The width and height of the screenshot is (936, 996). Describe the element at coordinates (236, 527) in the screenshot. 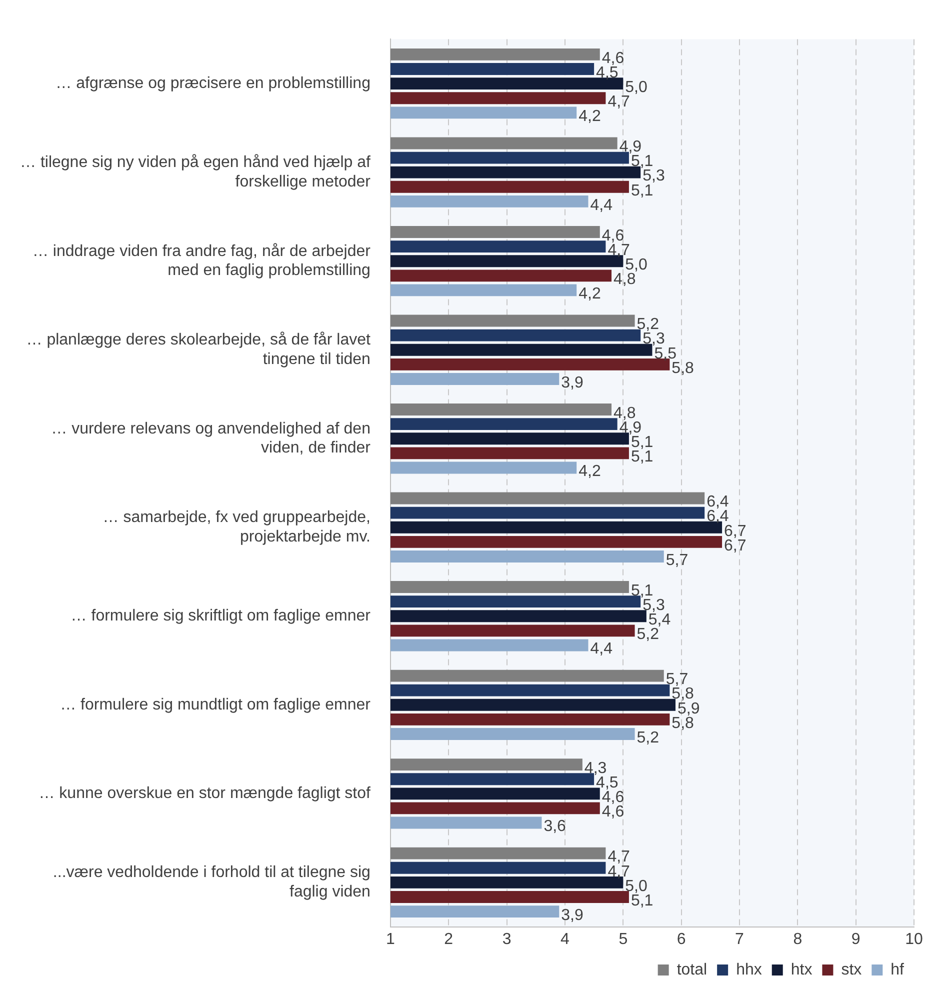

I see `y-tick-label: … samarbejde, fx ved gruppearbejde, projektarbejde mv.` at that location.